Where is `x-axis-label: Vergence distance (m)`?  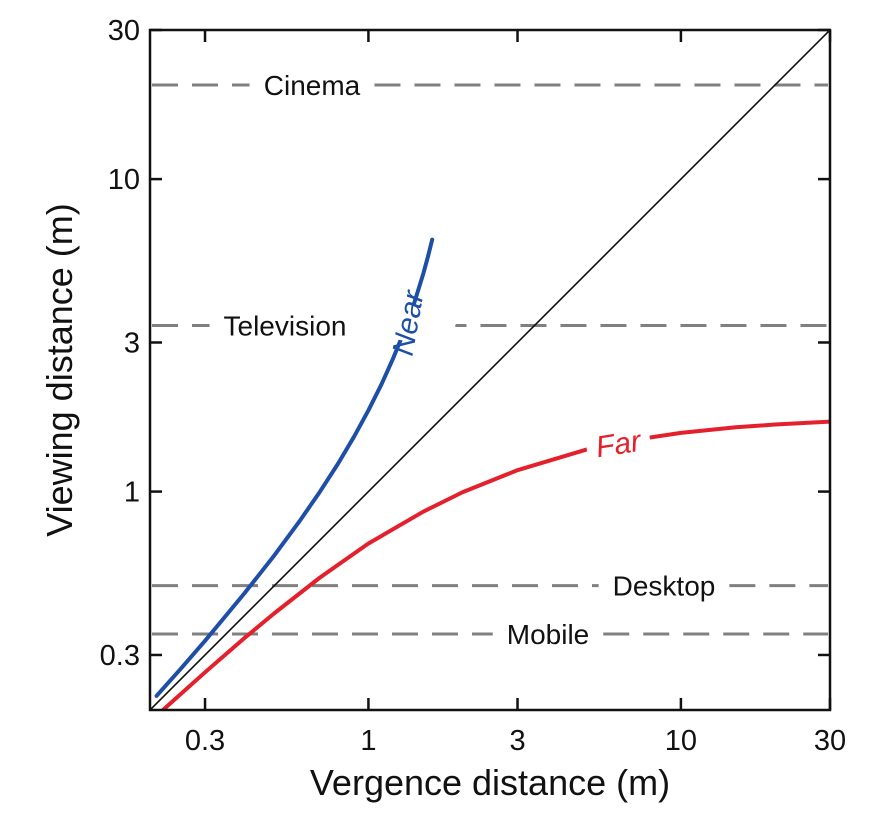
x-axis-label: Vergence distance (m) is located at coordinates (490, 782).